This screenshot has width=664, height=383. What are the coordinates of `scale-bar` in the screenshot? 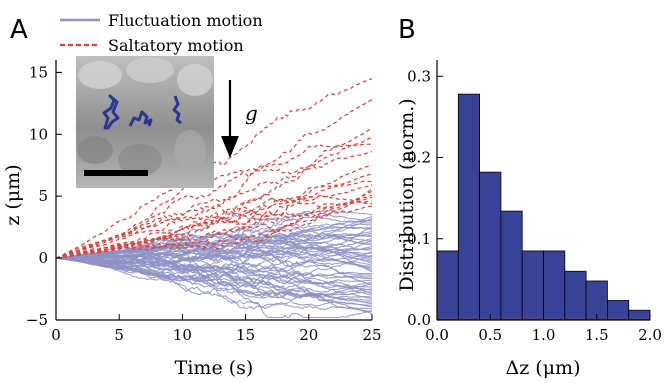 It's located at (116, 173).